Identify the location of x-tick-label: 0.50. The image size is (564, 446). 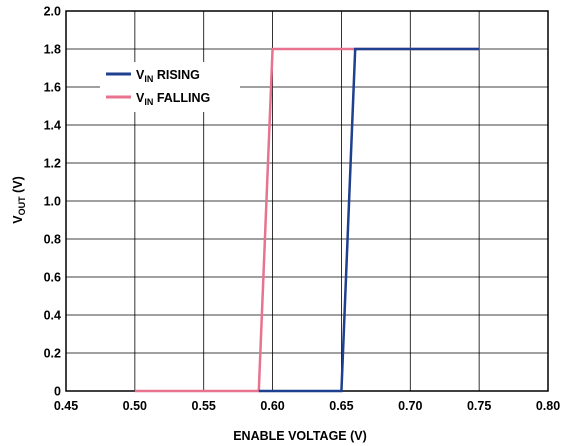
(135, 406).